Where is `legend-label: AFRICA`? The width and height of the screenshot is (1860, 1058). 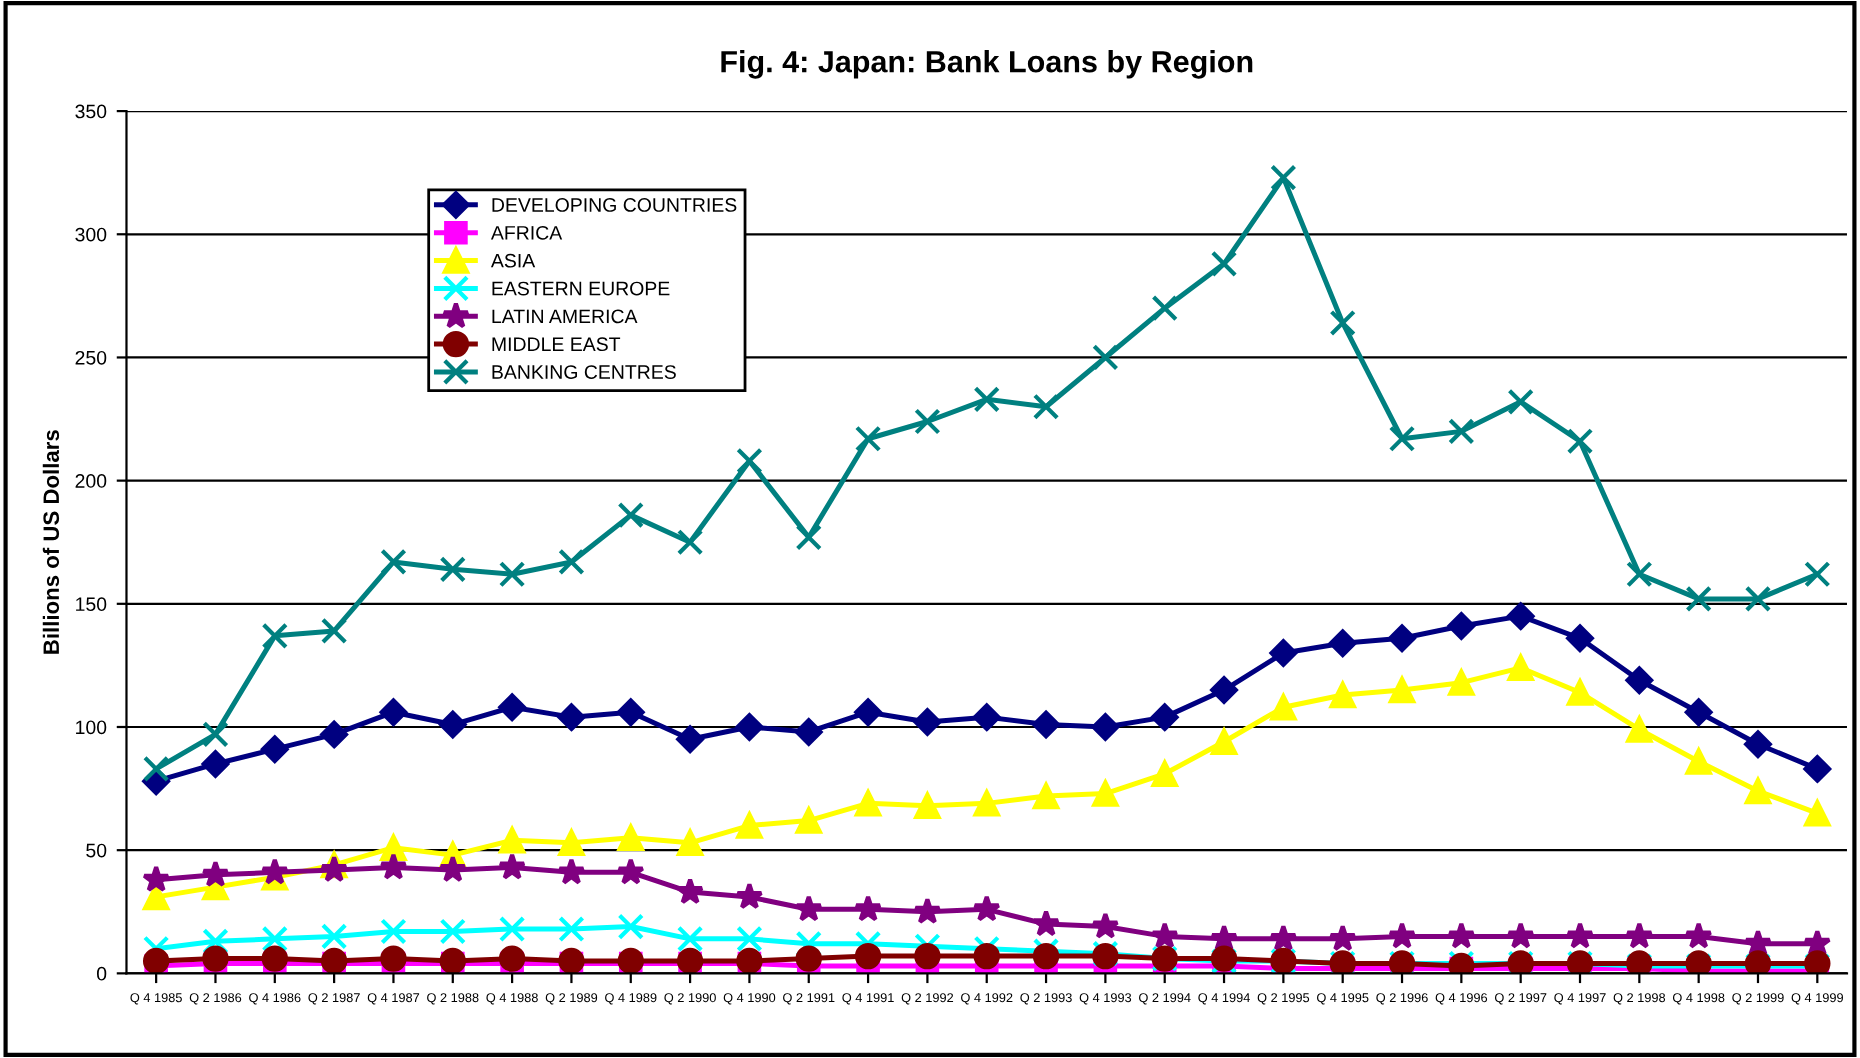
legend-label: AFRICA is located at coordinates (526, 232).